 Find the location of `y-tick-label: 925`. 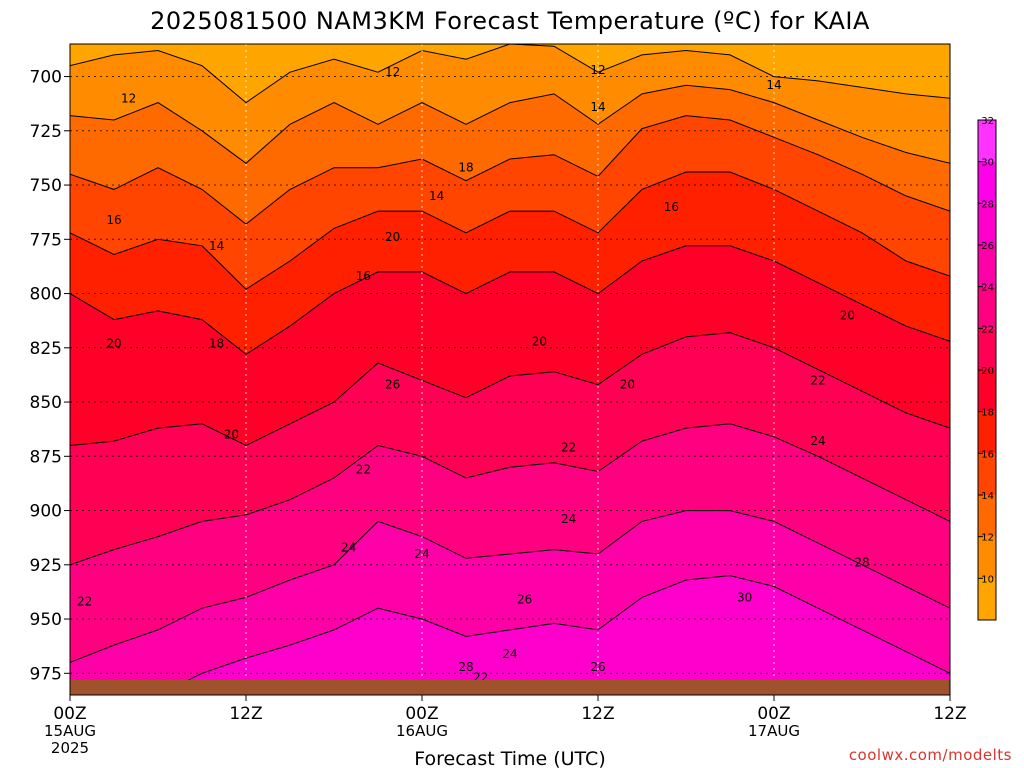

y-tick-label: 925 is located at coordinates (46, 566).